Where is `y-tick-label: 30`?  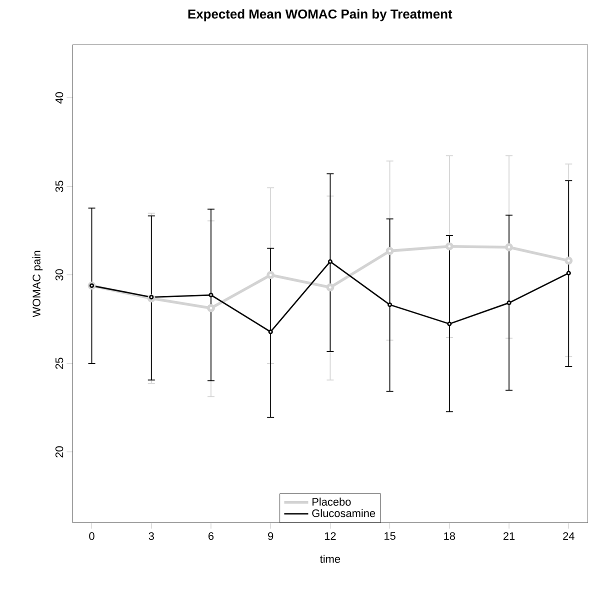
y-tick-label: 30 is located at coordinates (59, 275).